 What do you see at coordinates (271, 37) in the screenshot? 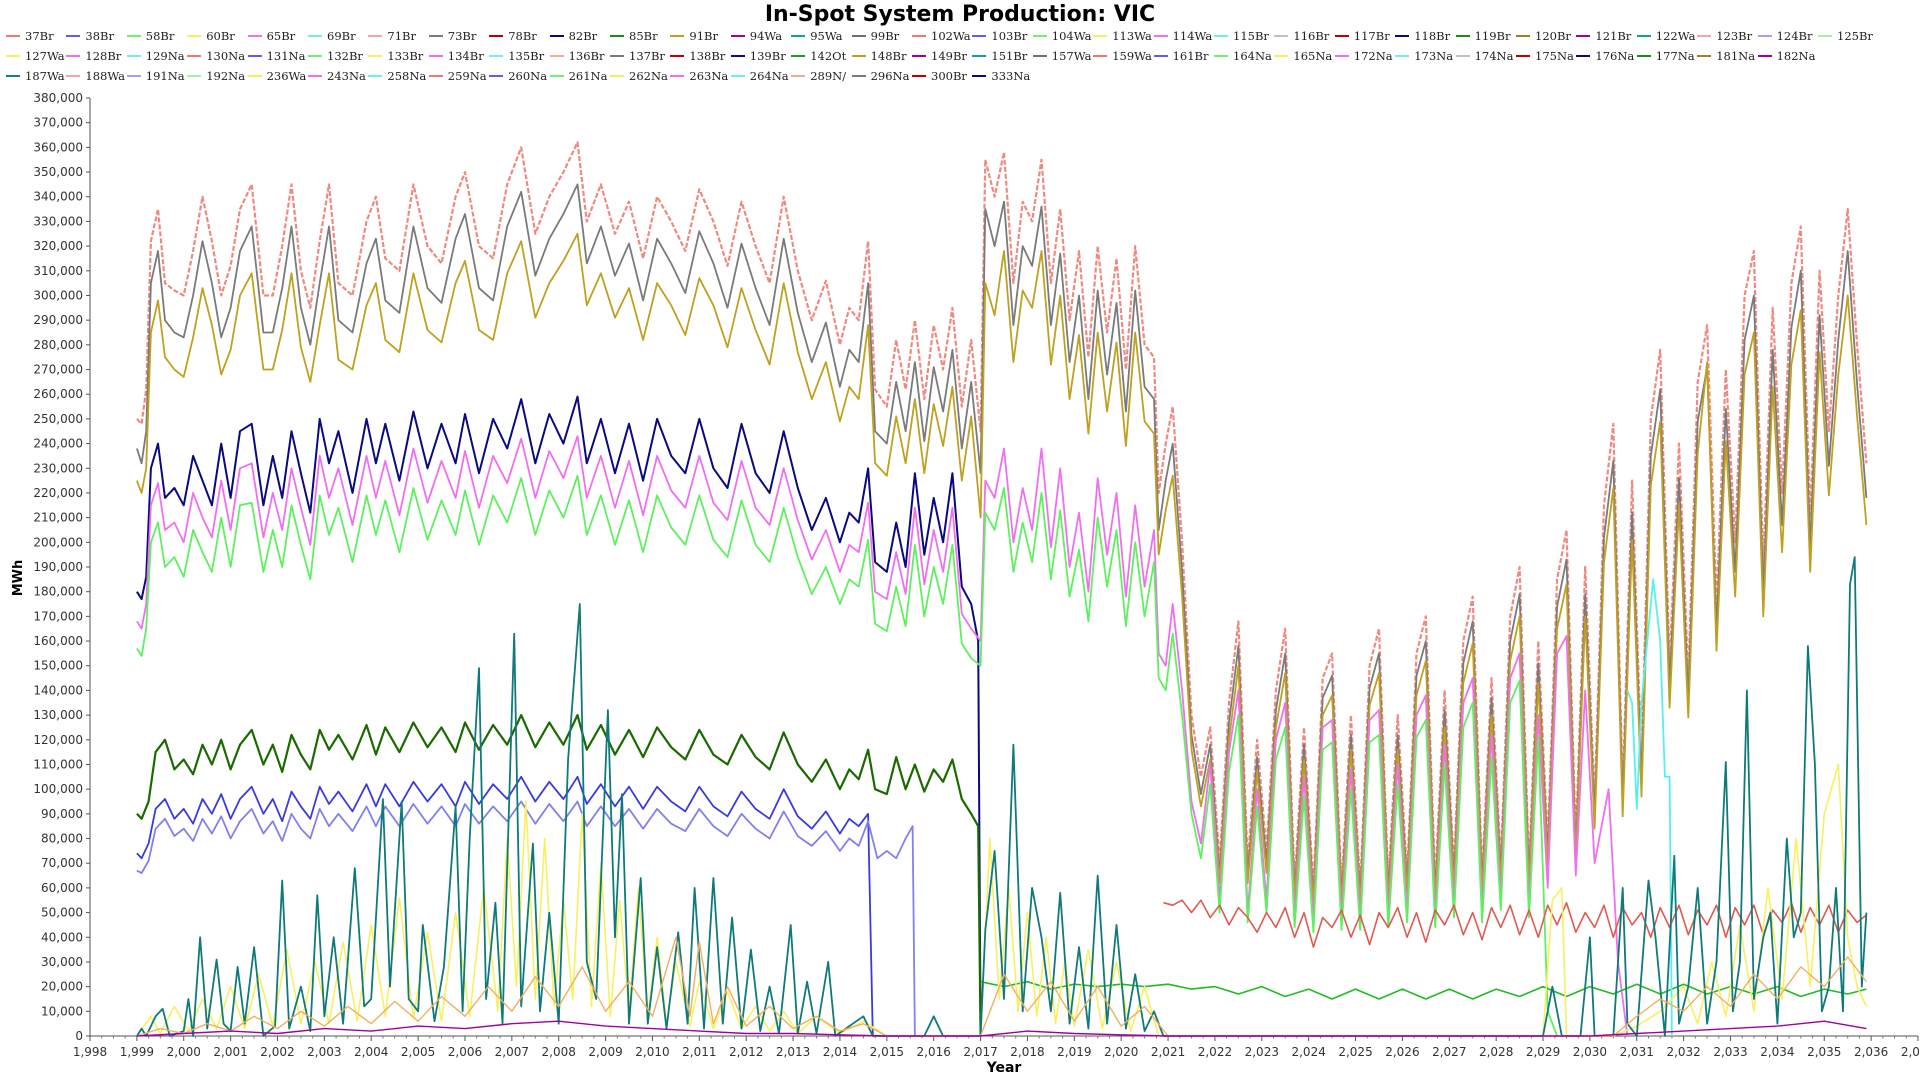
I see `legend-item: 65Br` at bounding box center [271, 37].